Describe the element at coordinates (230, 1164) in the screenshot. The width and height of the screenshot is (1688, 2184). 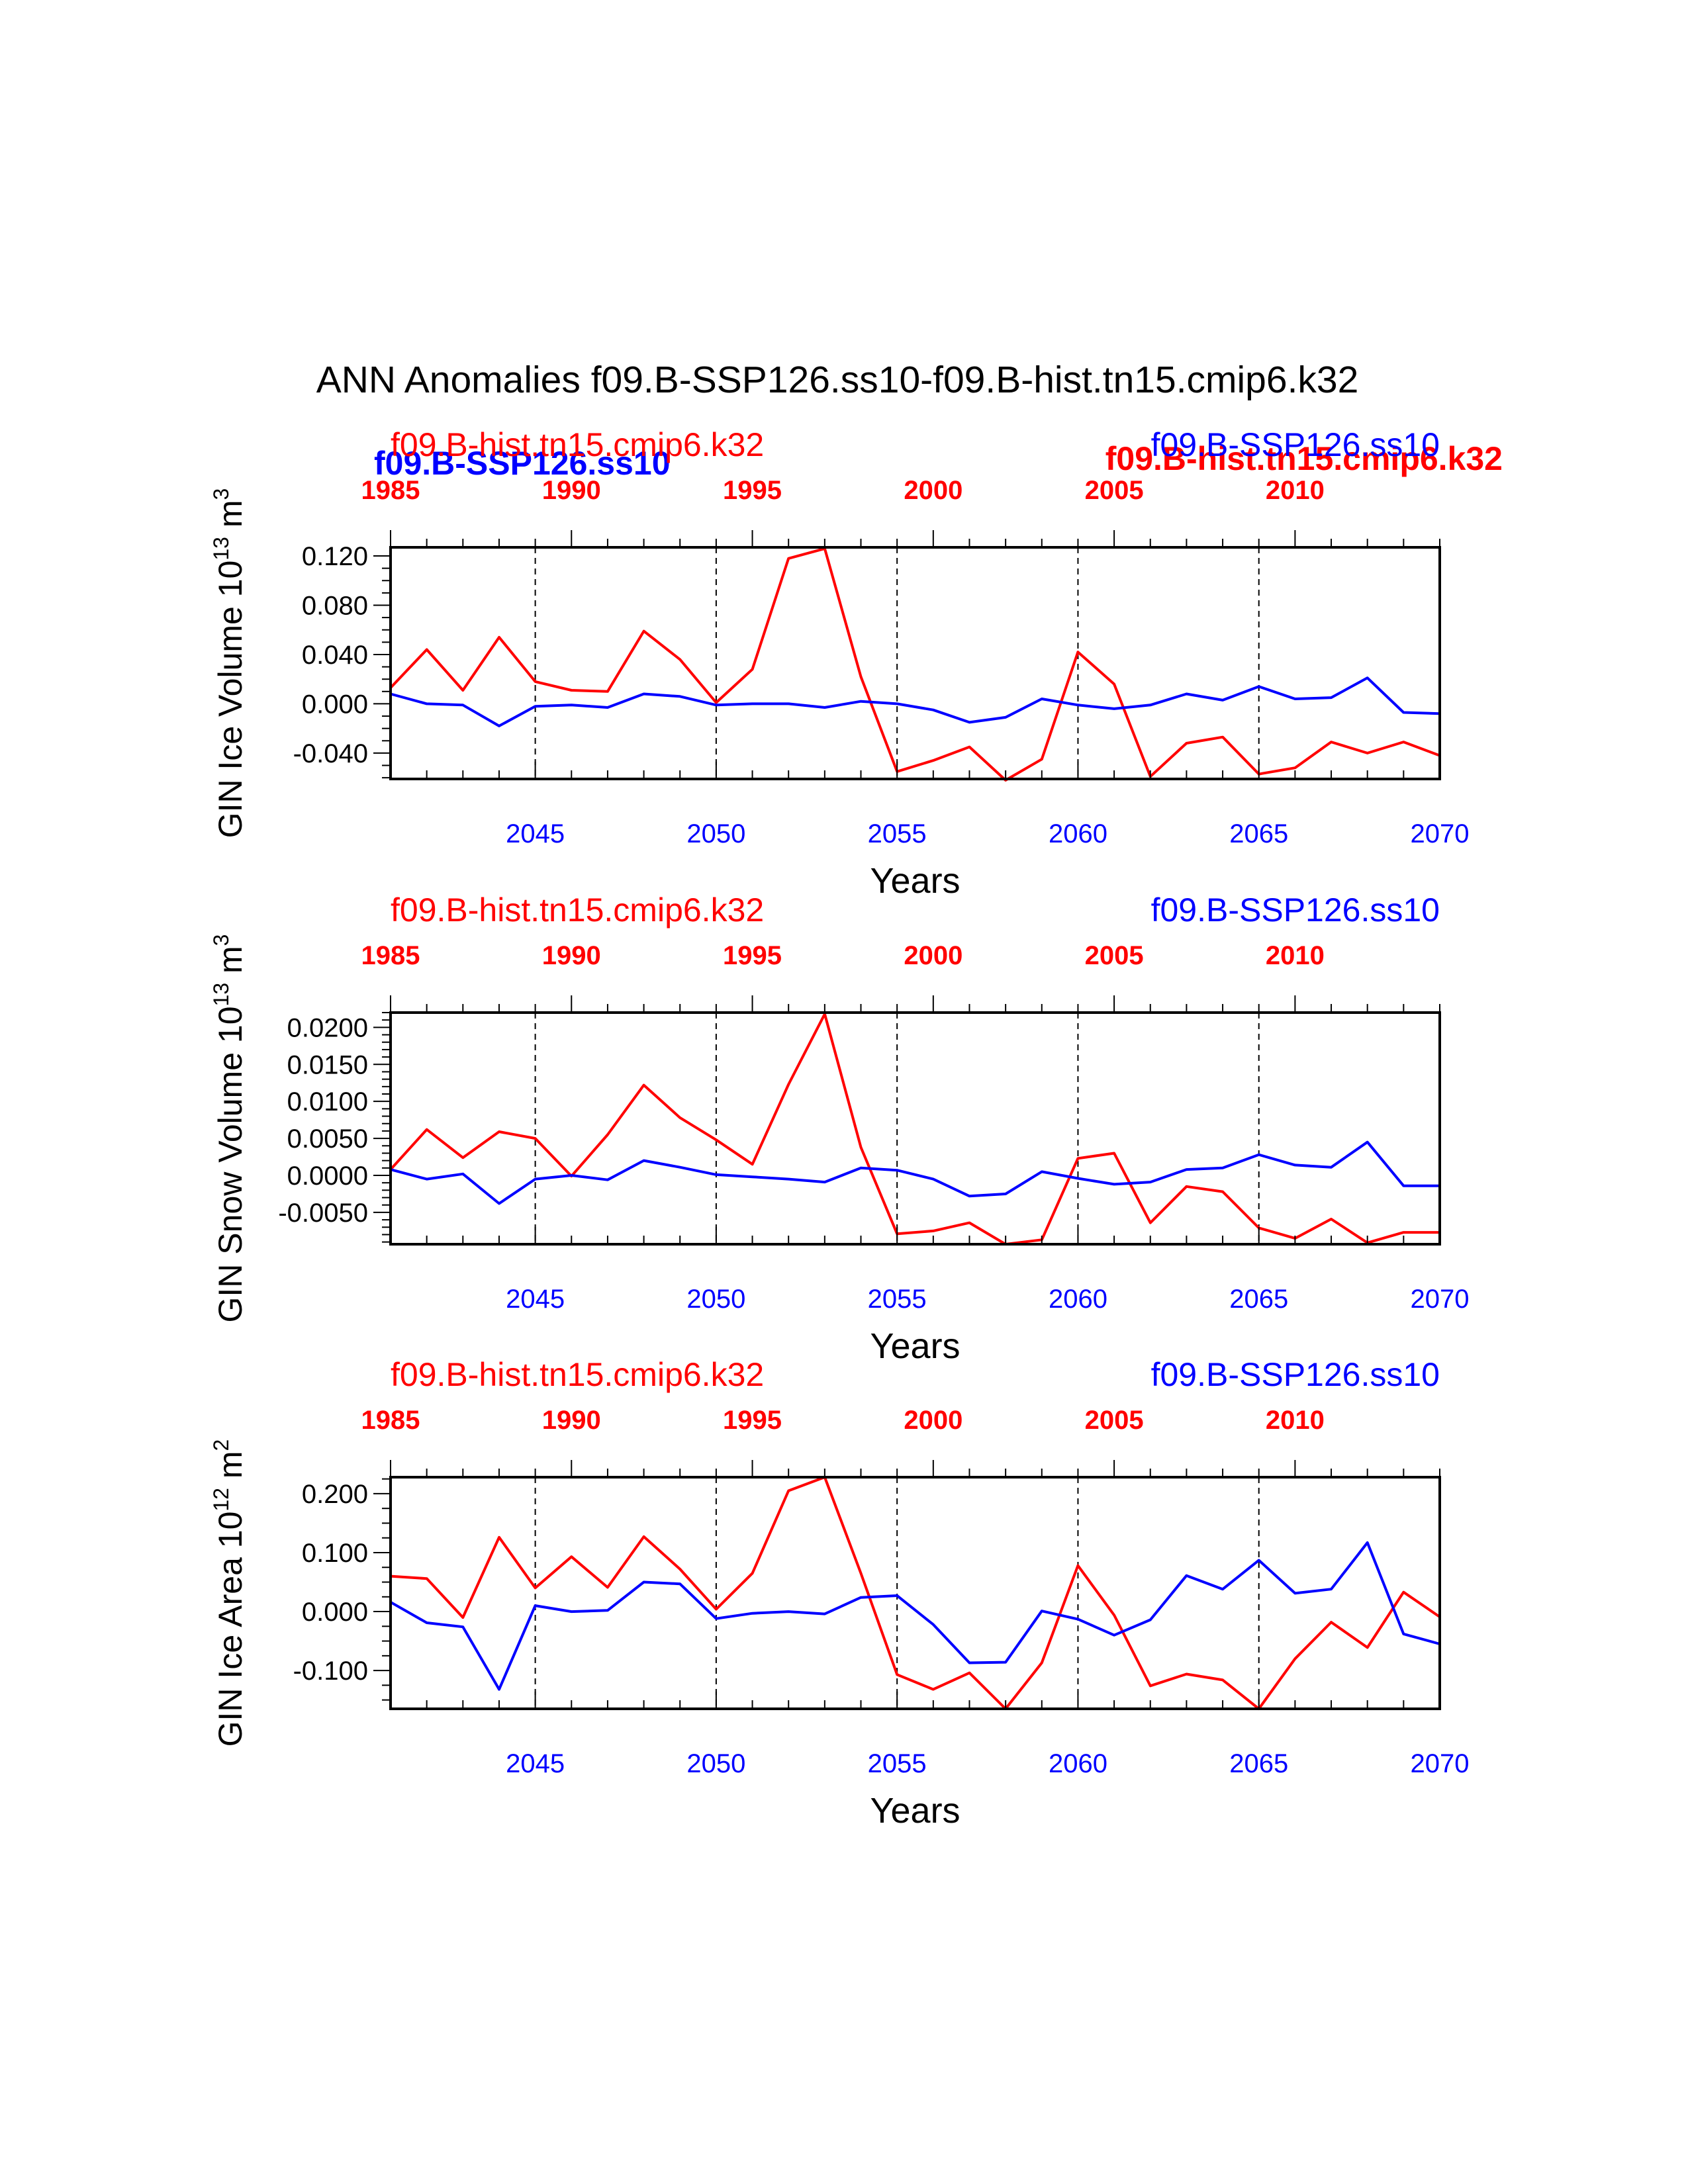
I see `y-axis-title-ylabel-main: GIN Snow Volume 10` at that location.